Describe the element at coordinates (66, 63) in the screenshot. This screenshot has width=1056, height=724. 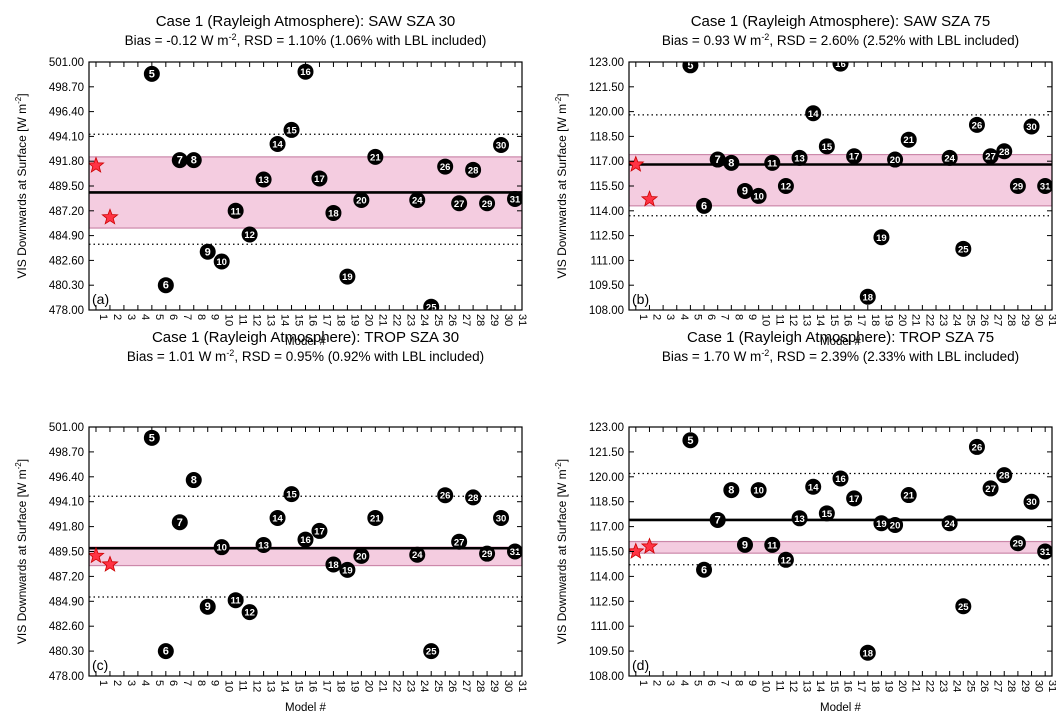
I see `y-tick-label: 501.00` at that location.